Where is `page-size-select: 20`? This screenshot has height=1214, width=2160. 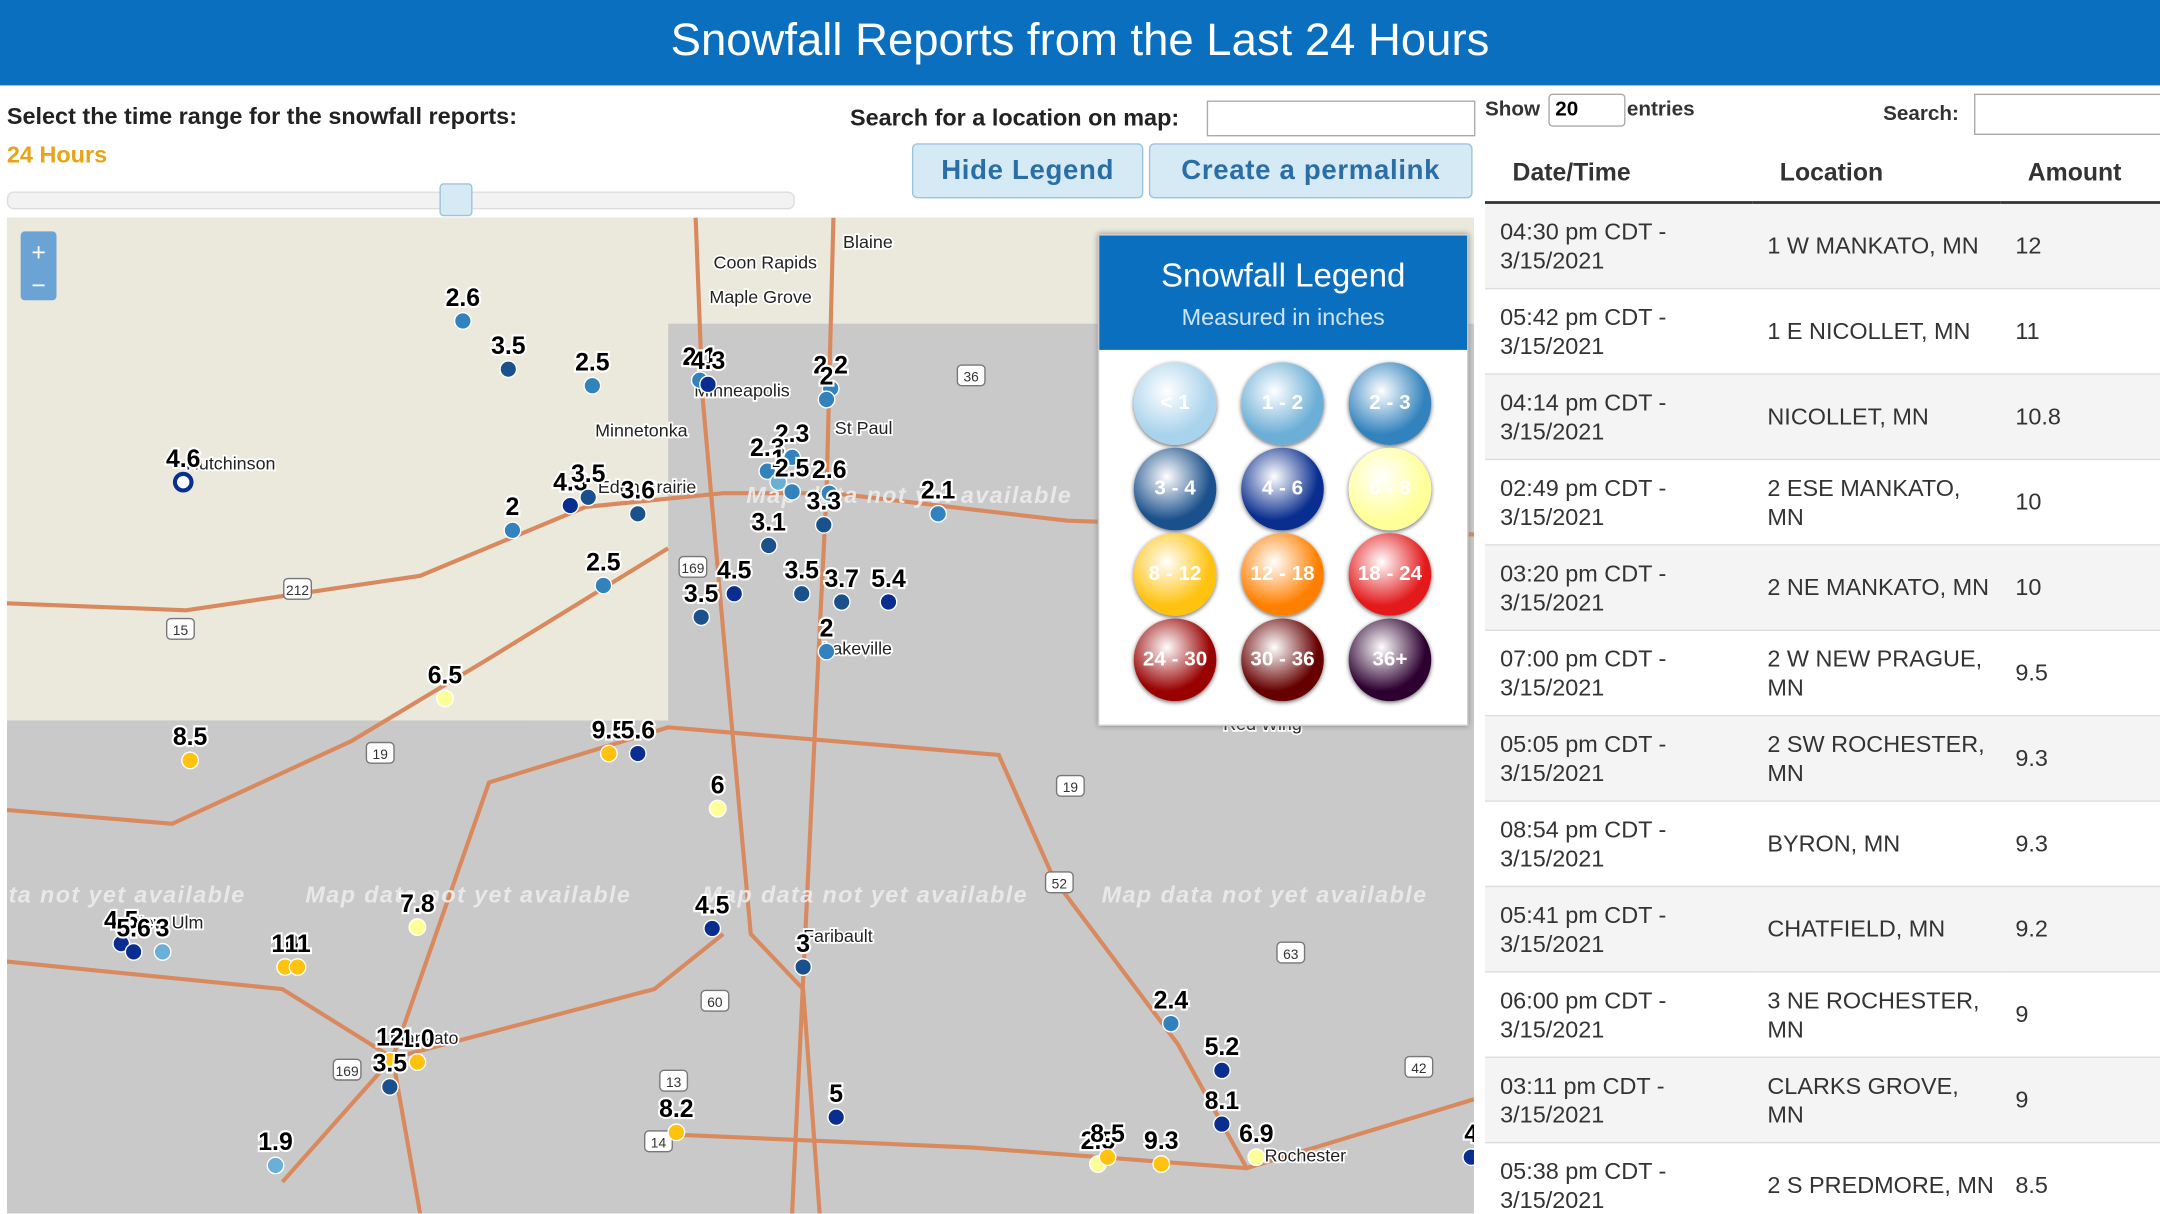 page-size-select: 20 is located at coordinates (1587, 110).